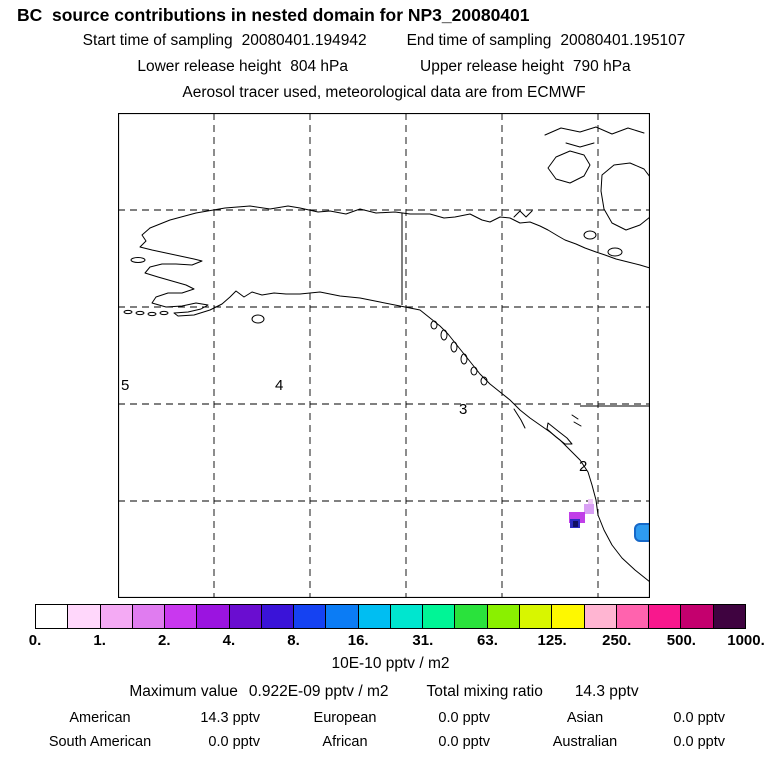 The image size is (768, 768). Describe the element at coordinates (487, 640) in the screenshot. I see `colorbar-tick-label: 63.` at that location.